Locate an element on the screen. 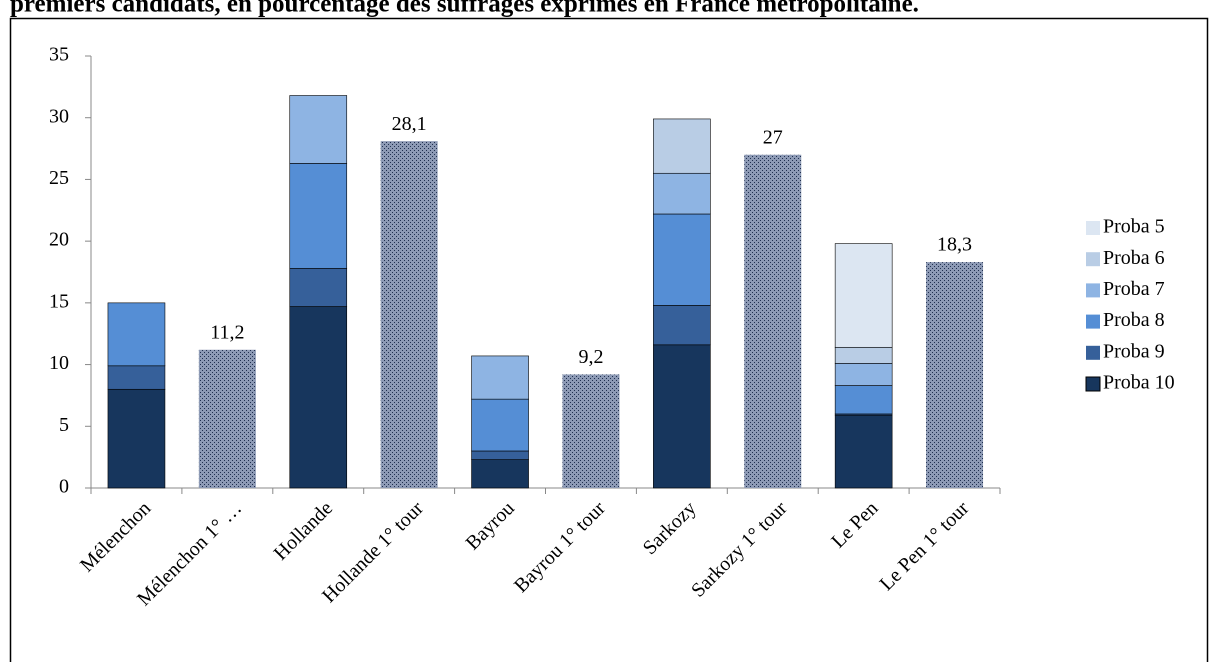  legend-label: Proba 9 is located at coordinates (1134, 351).